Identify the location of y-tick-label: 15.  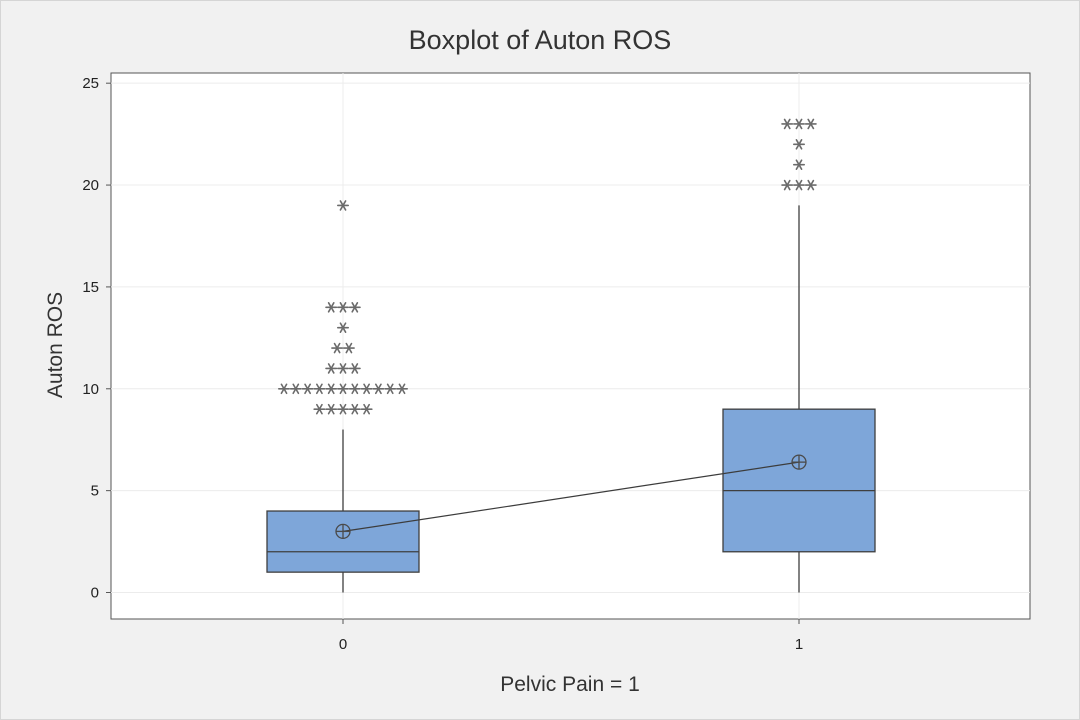
(90, 287).